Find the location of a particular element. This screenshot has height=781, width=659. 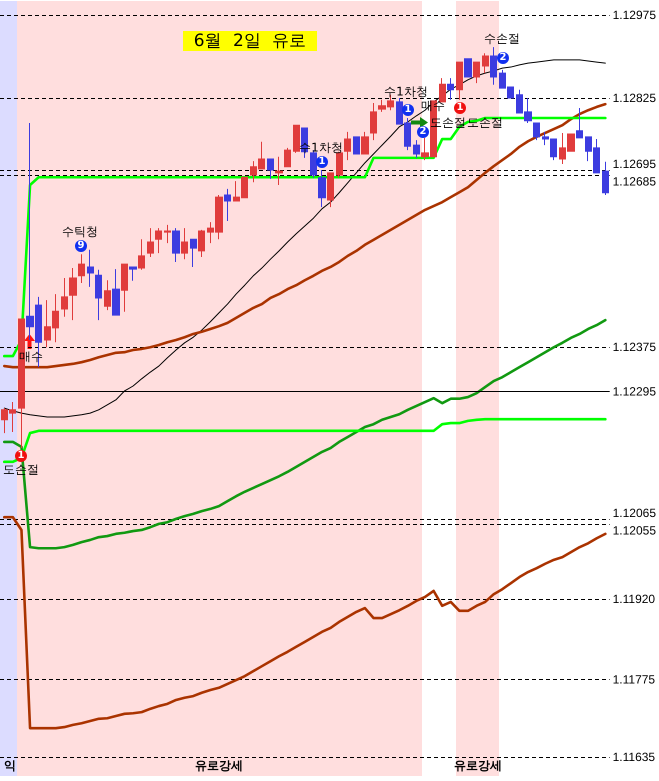

text: 6월 2일 유로 is located at coordinates (250, 41).